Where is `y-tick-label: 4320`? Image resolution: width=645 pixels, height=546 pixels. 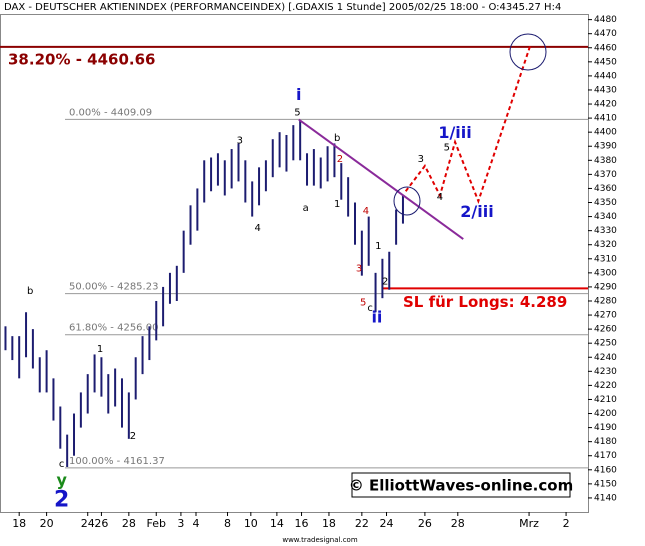 y-tick-label: 4320 is located at coordinates (605, 245).